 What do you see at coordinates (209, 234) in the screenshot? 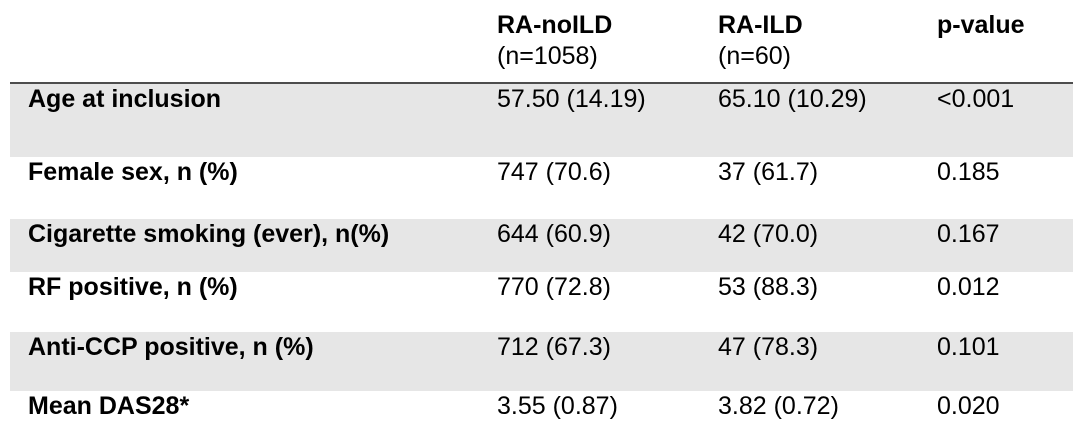
I see `row-label: Cigarette smoking (ever), n(%)` at bounding box center [209, 234].